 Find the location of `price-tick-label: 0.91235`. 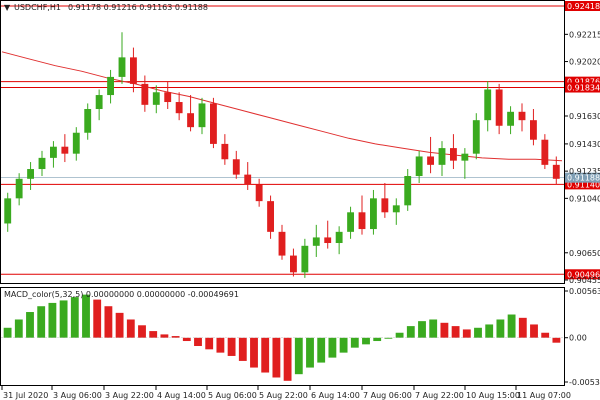

price-tick-label: 0.91235 is located at coordinates (584, 171).